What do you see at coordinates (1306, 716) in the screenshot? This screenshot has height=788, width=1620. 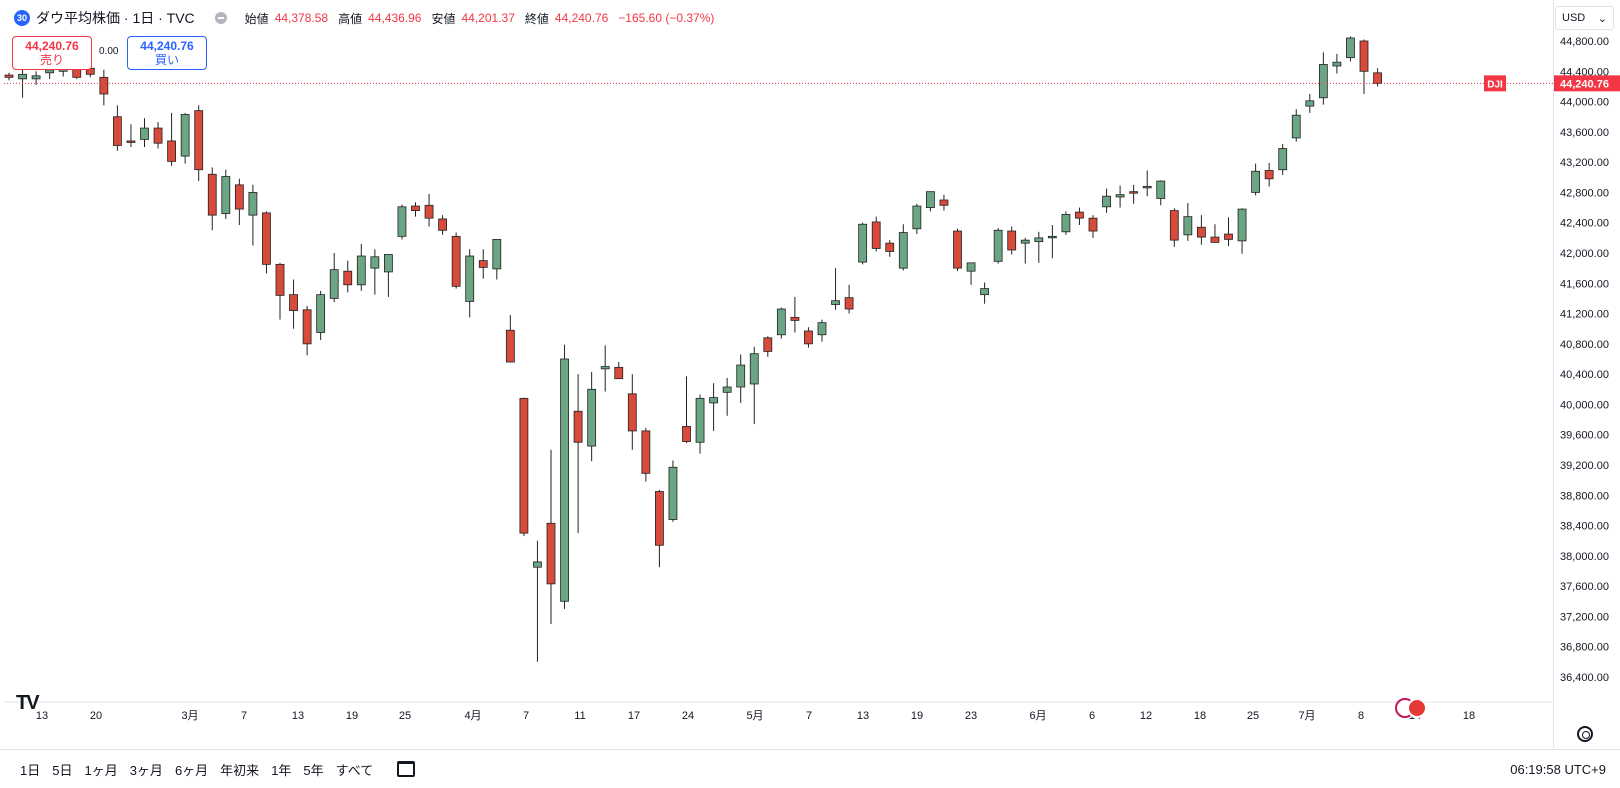 I see `x-tick-label: 7月` at bounding box center [1306, 716].